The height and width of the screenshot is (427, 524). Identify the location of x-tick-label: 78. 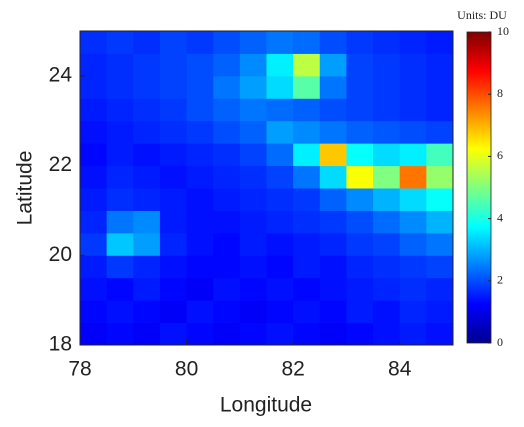
(79, 369).